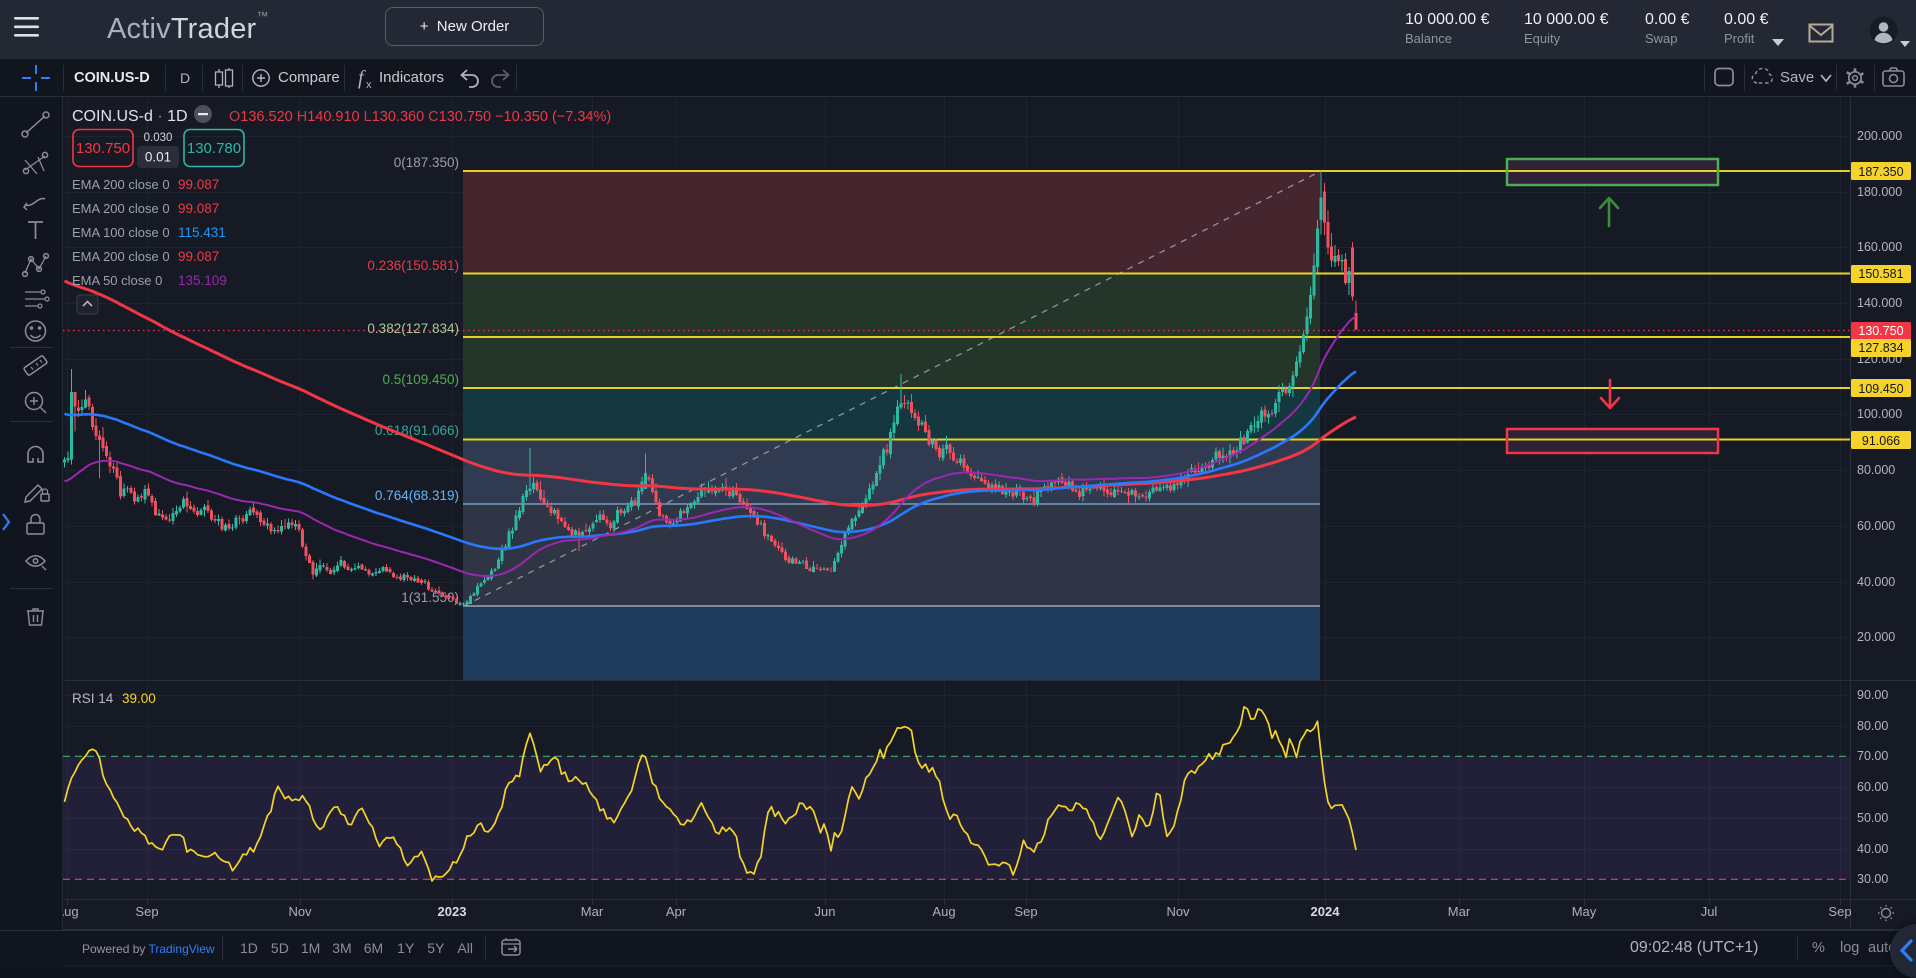 The image size is (1916, 978). I want to click on svg-text: 160.000, so click(1879, 247).